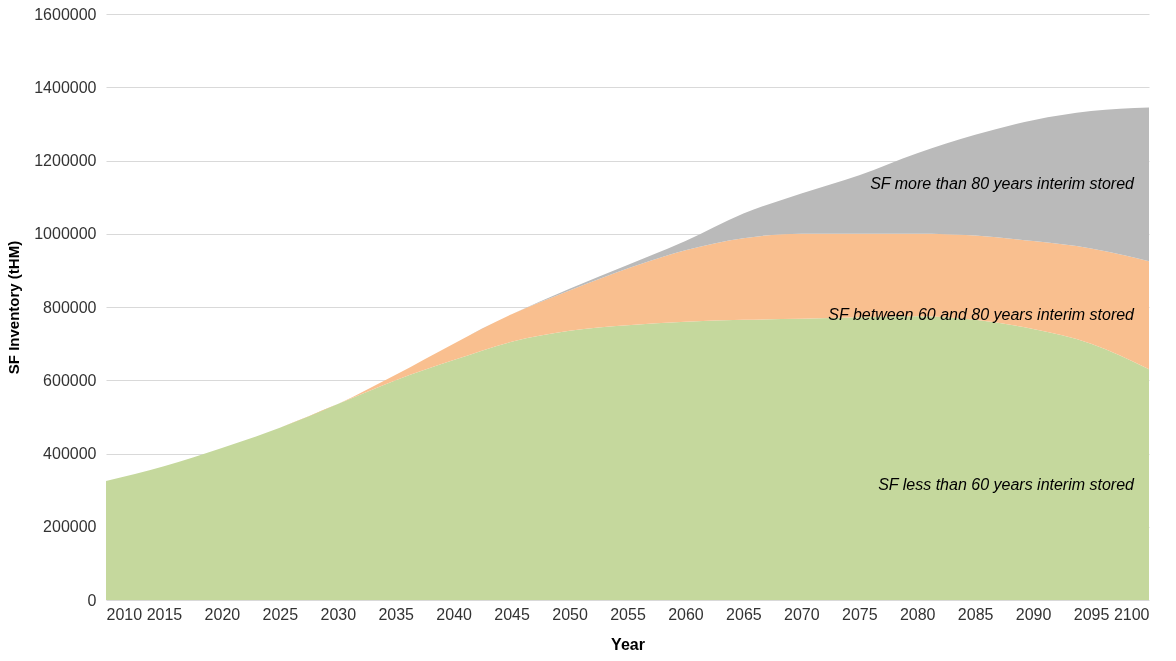 This screenshot has width=1176, height=661. I want to click on x-tick-label: 2095, so click(1091, 614).